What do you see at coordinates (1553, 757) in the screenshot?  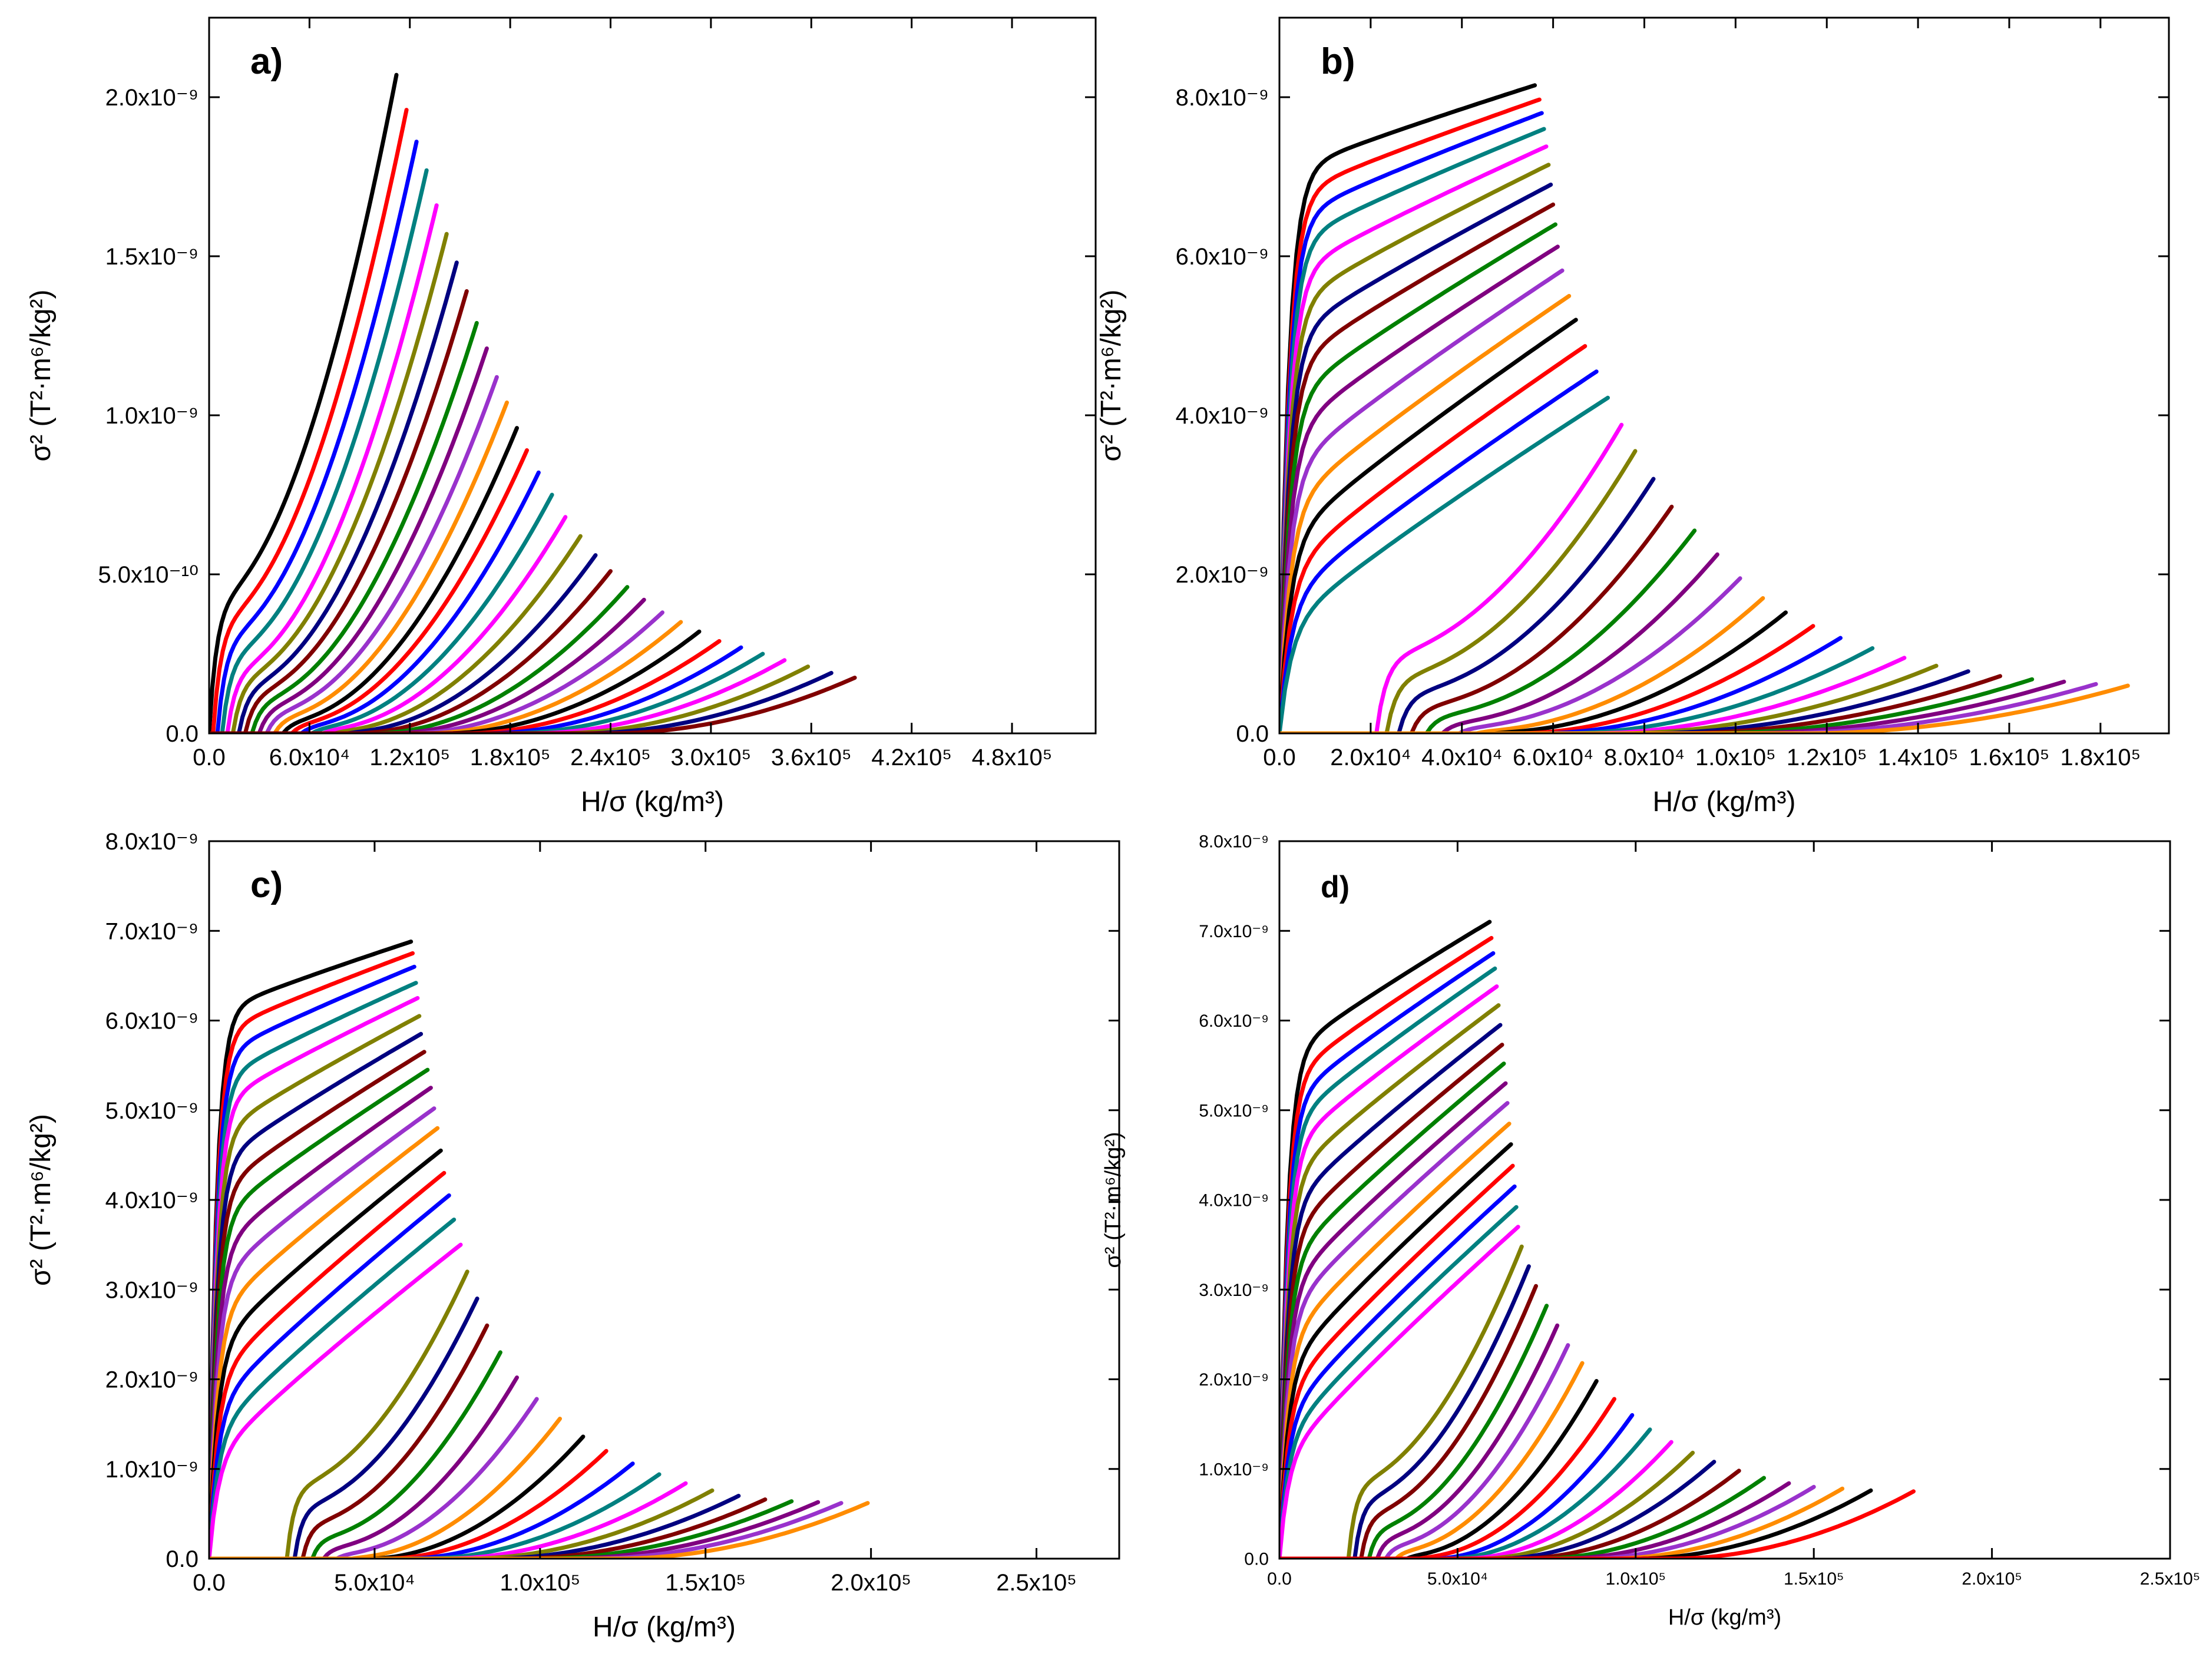 I see `x-tick-label: 6.0x10⁴` at bounding box center [1553, 757].